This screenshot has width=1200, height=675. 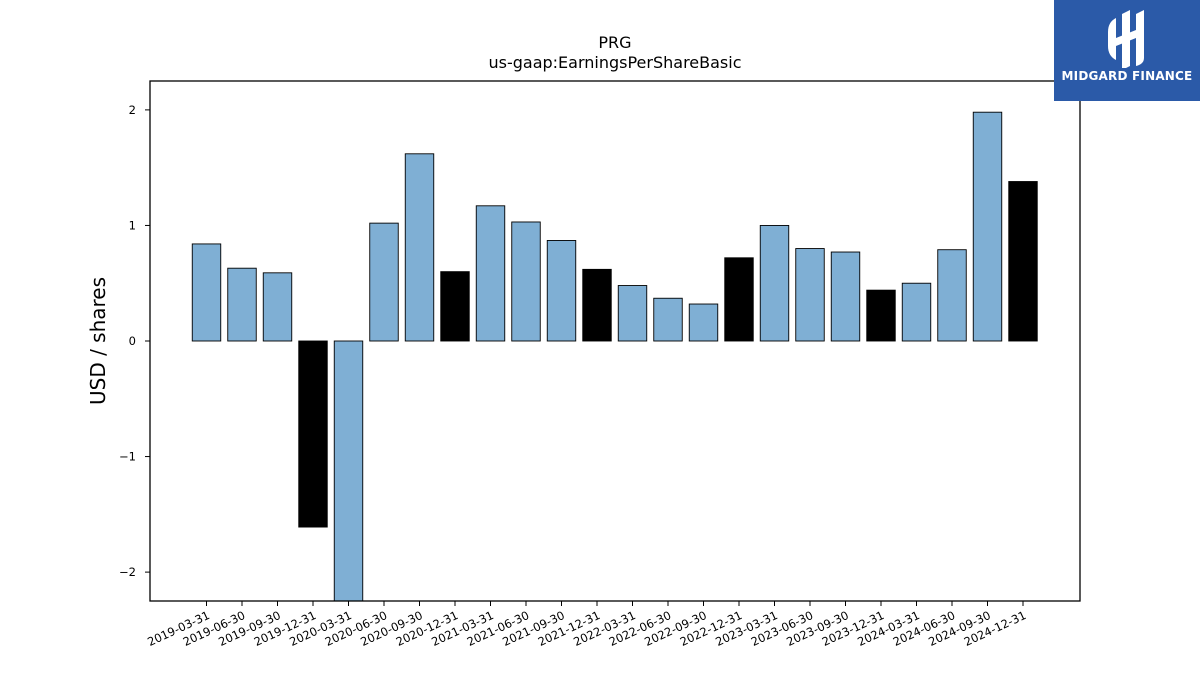 I want to click on brand-logo: MIDGARD FINANCE, so click(x=1127, y=50).